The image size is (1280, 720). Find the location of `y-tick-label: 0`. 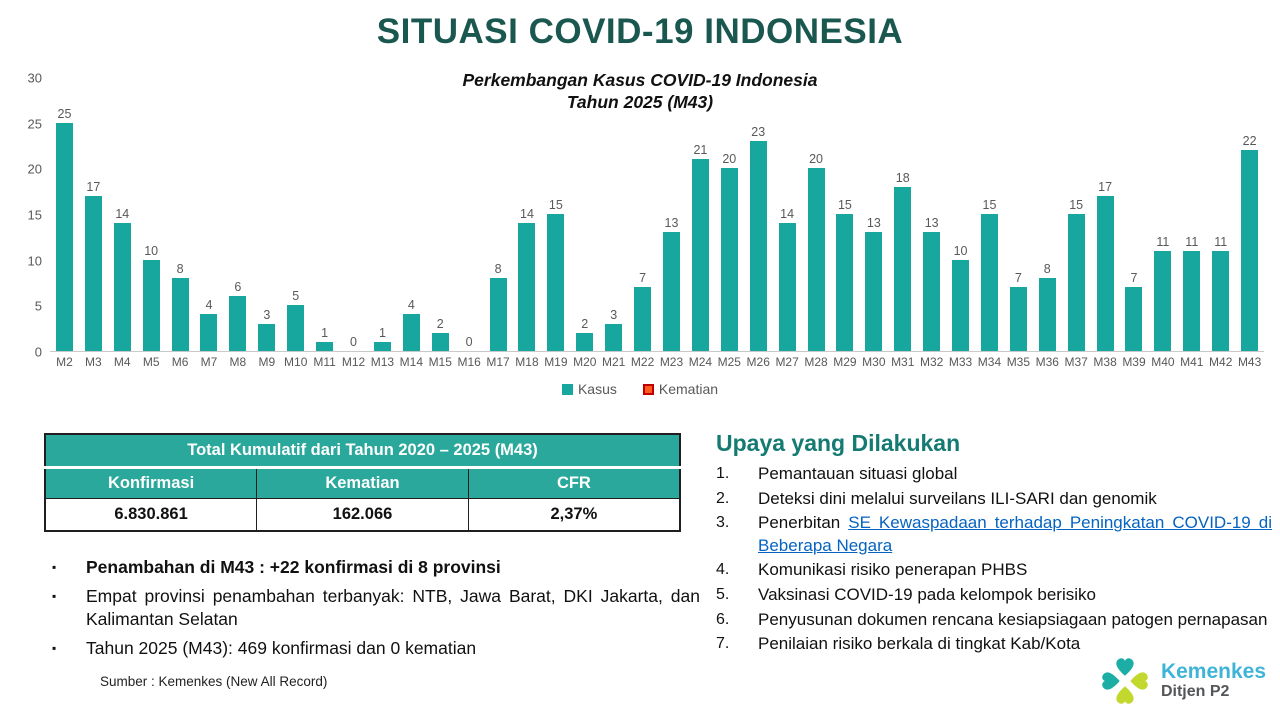

y-tick-label: 0 is located at coordinates (38, 352).